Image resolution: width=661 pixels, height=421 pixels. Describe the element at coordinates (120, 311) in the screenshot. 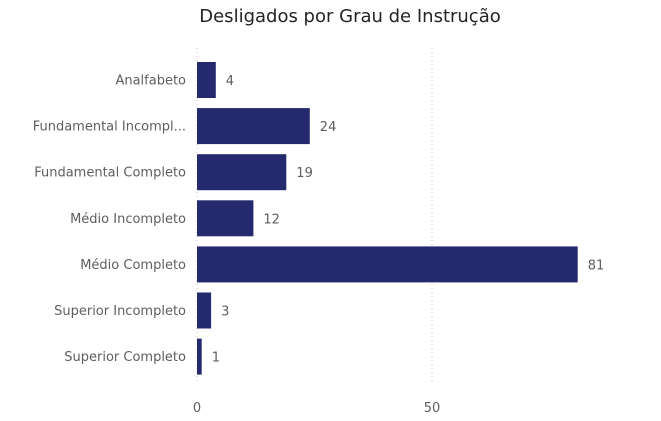

I see `category-label-5: Superior Incompleto` at that location.